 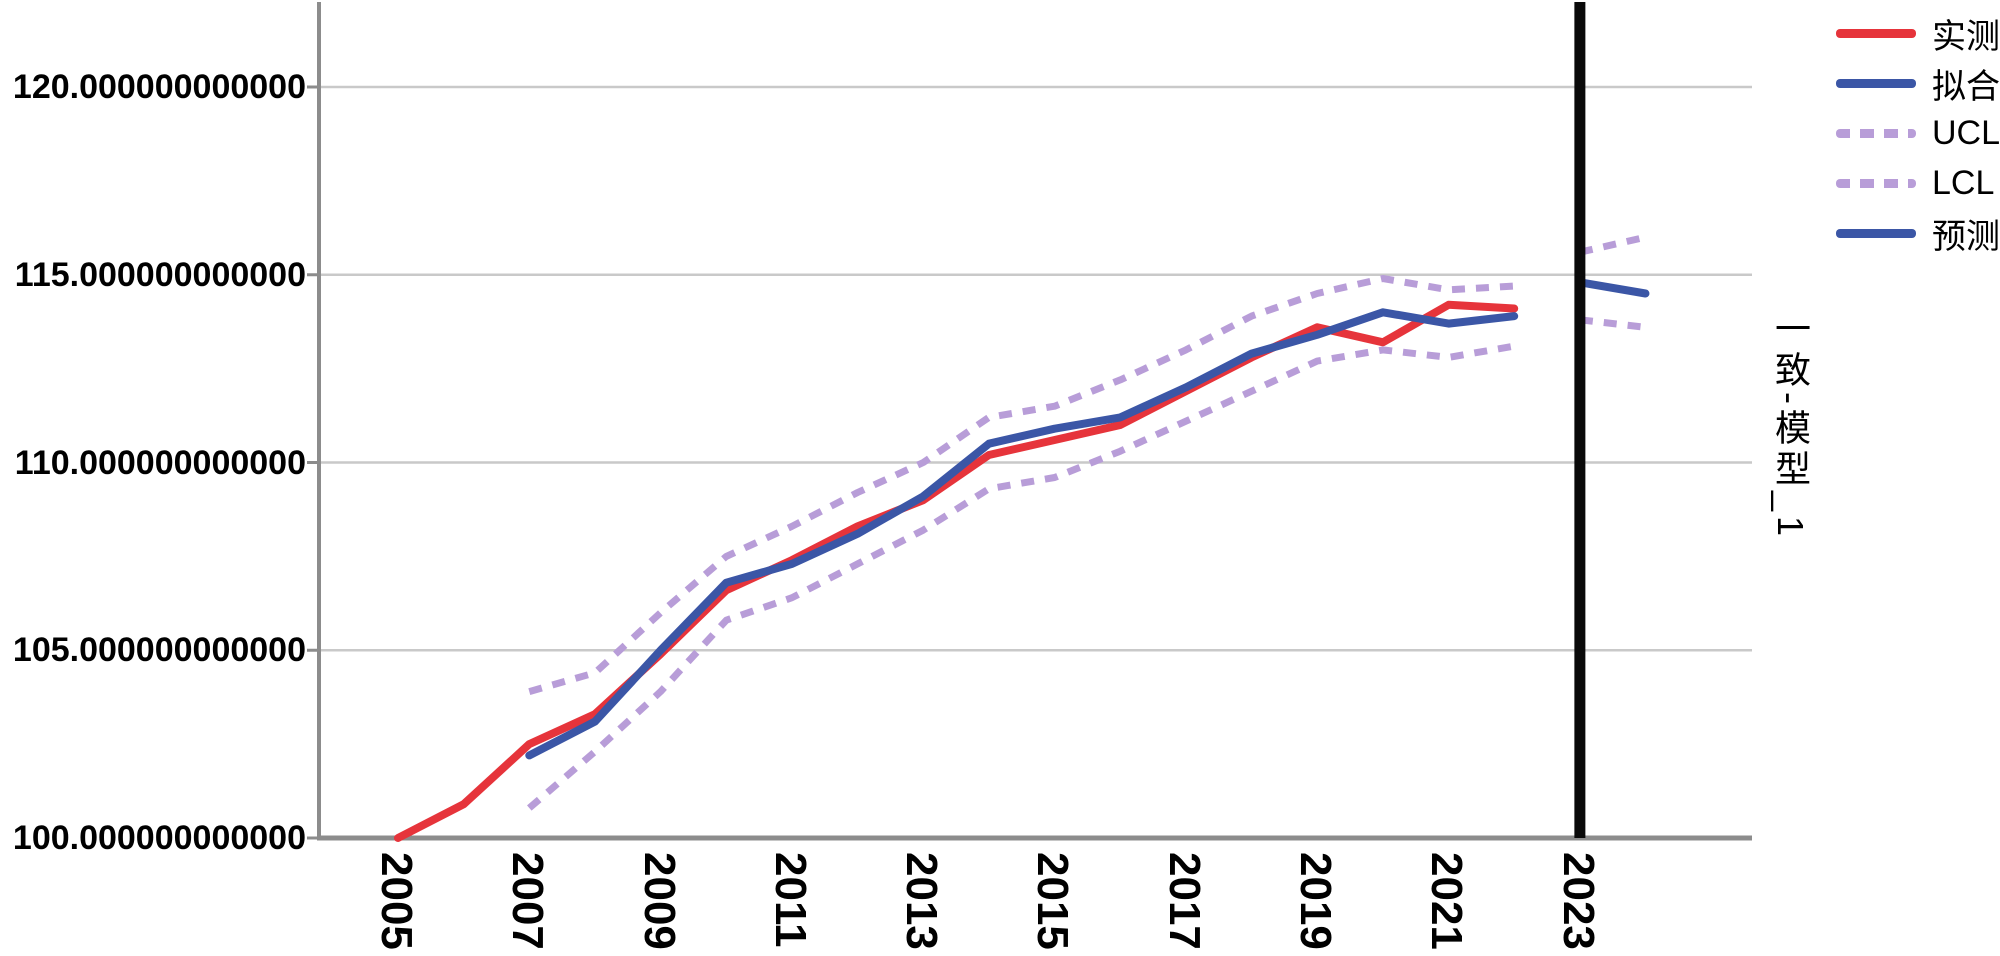 I want to click on legend-label-forecast: 预测, so click(x=1966, y=236).